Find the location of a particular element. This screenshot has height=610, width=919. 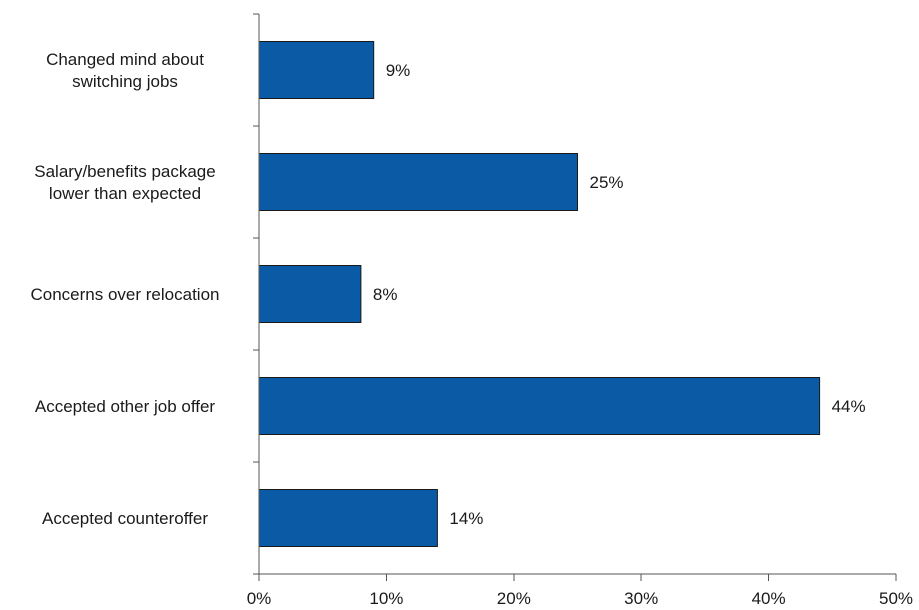

category-label-line: Accepted counteroffer is located at coordinates (125, 518).